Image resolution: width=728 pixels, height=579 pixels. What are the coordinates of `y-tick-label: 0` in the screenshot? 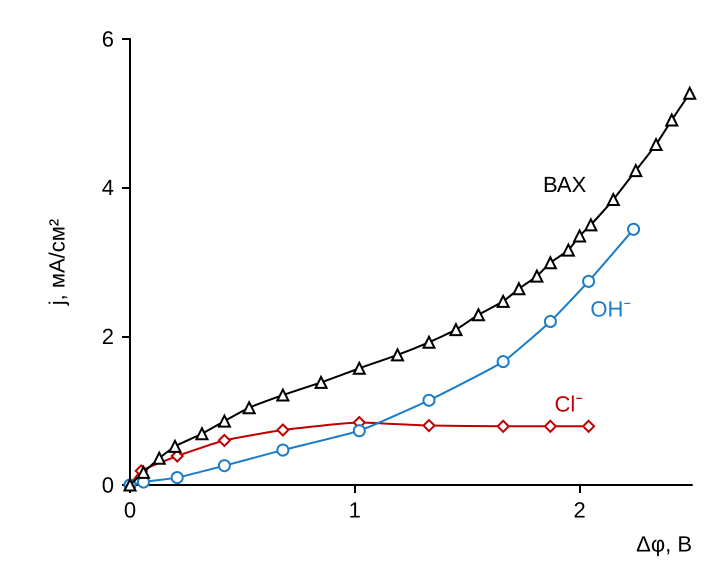 It's located at (108, 485).